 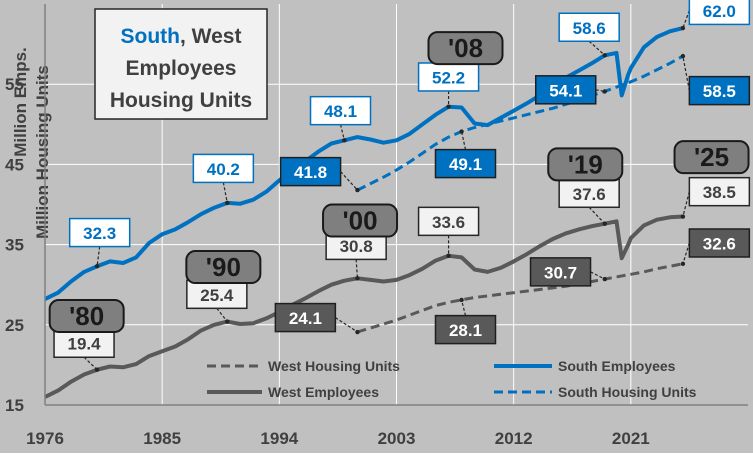 What do you see at coordinates (627, 392) in the screenshot?
I see `legend-label: South Housing Units` at bounding box center [627, 392].